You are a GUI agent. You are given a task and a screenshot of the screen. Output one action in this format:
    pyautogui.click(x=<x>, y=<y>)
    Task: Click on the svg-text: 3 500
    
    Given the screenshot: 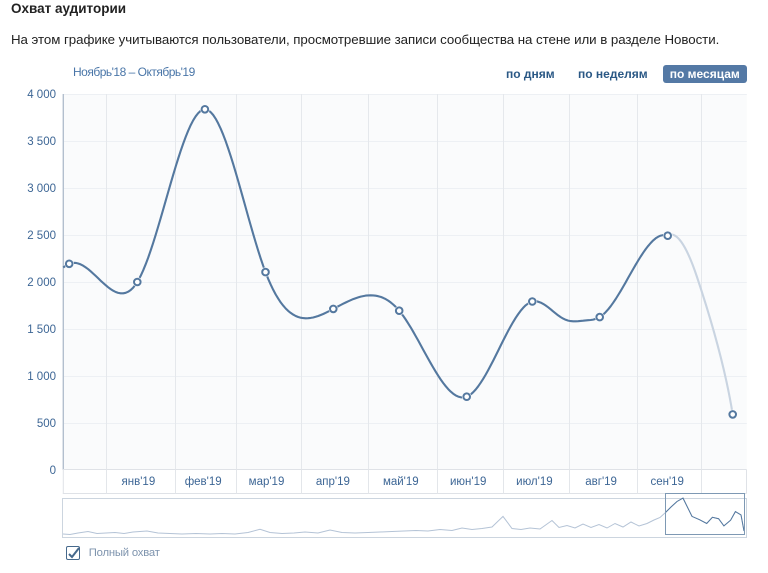 What is the action you would take?
    pyautogui.click(x=41, y=142)
    